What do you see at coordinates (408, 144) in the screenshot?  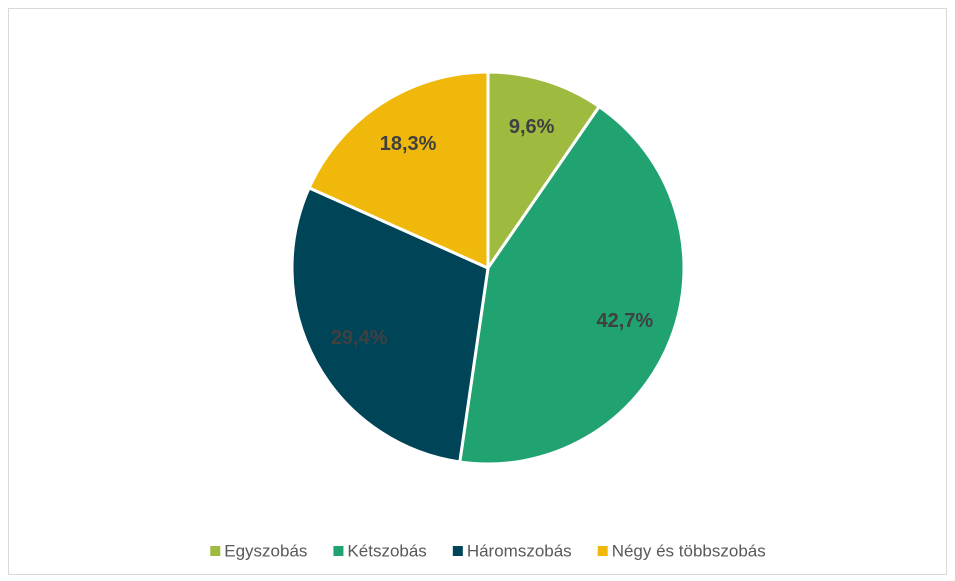 I see `data-label: 18,3%` at bounding box center [408, 144].